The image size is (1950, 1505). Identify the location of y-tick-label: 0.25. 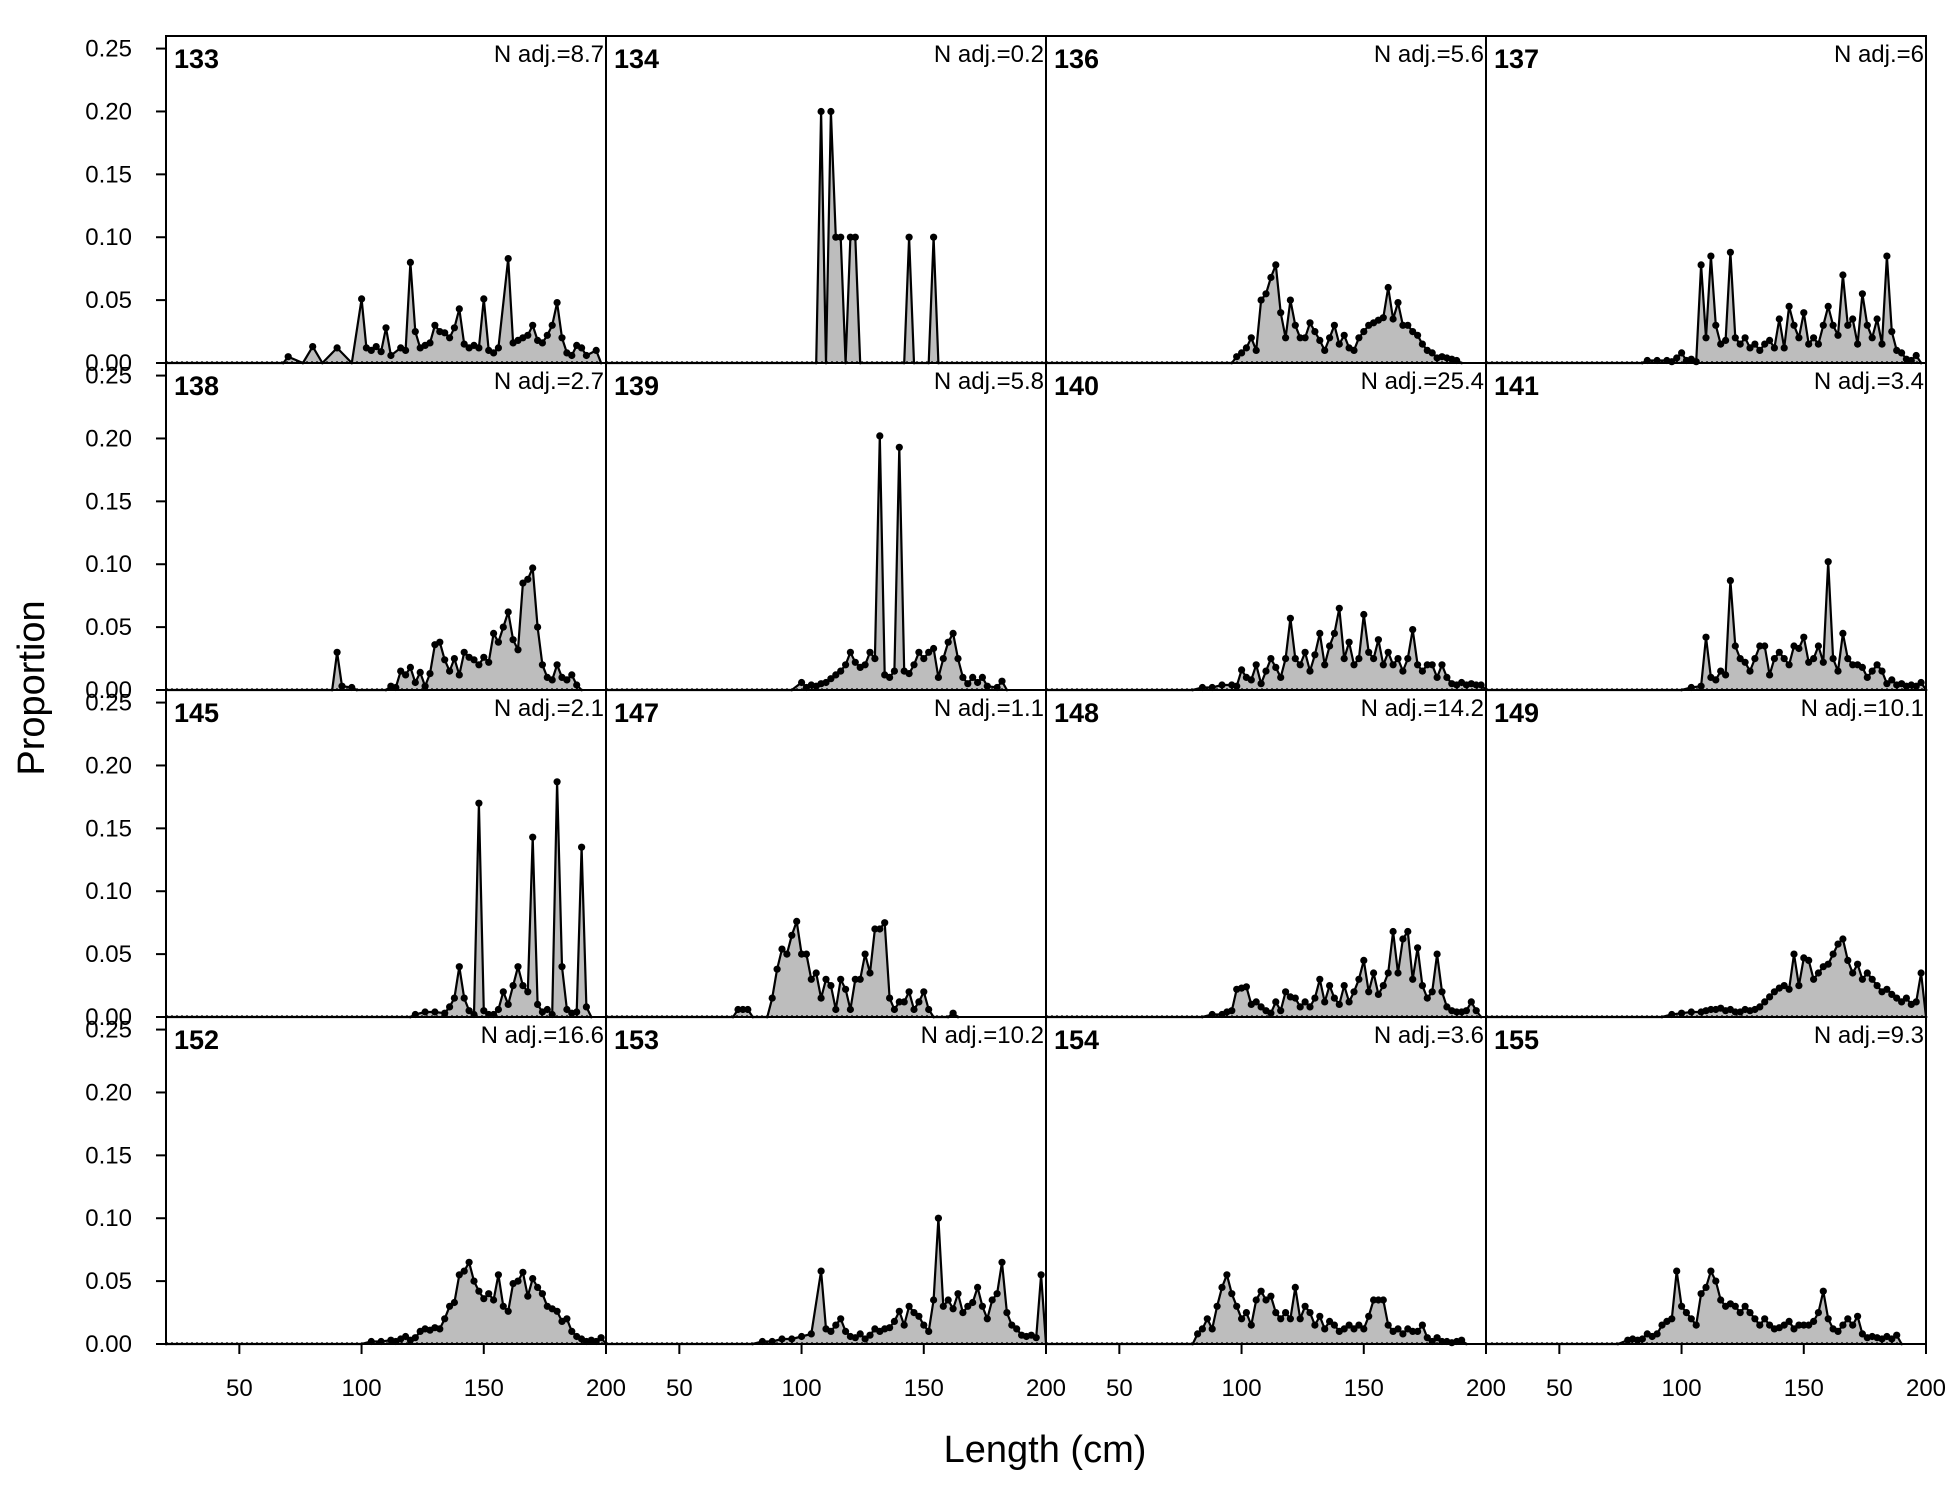
(108, 49).